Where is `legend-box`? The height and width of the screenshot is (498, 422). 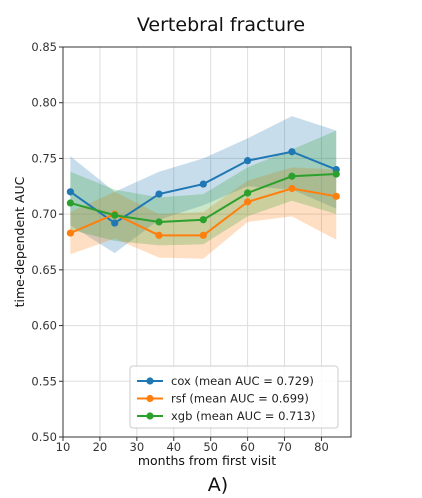
legend-box is located at coordinates (234, 397).